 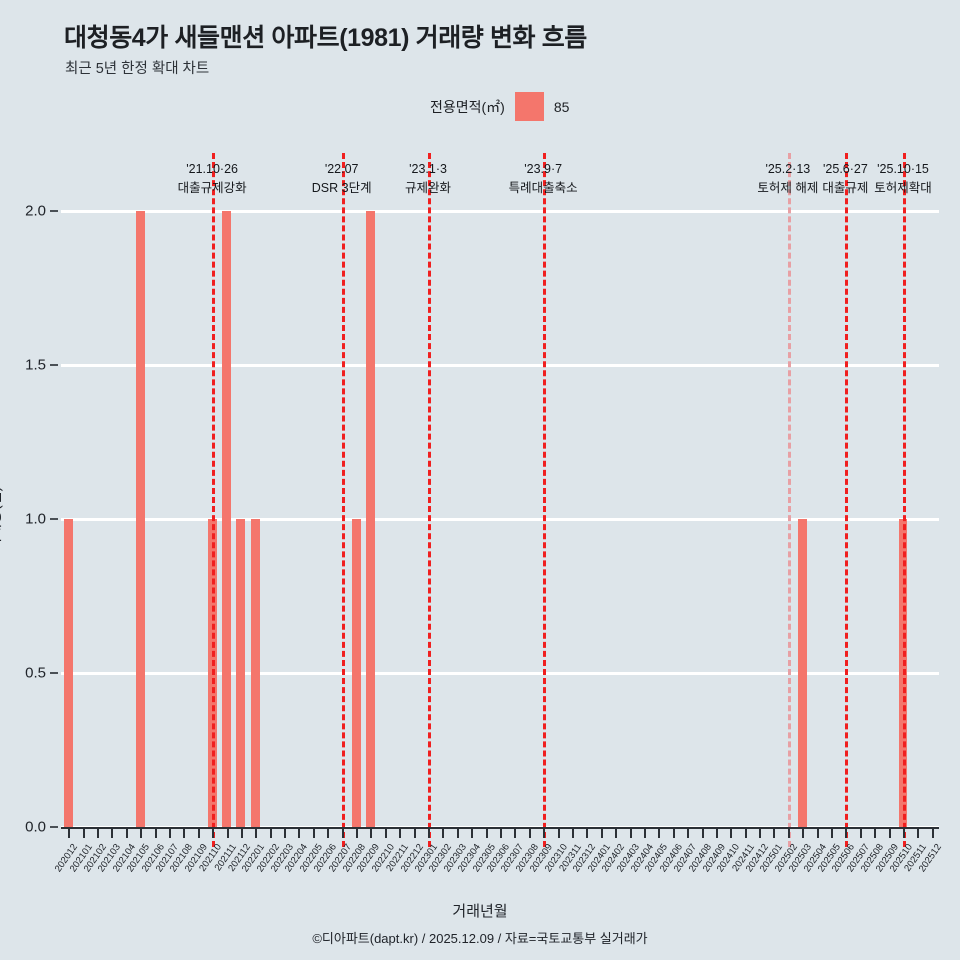 I want to click on annotation-date: '25.10·15, so click(x=903, y=169).